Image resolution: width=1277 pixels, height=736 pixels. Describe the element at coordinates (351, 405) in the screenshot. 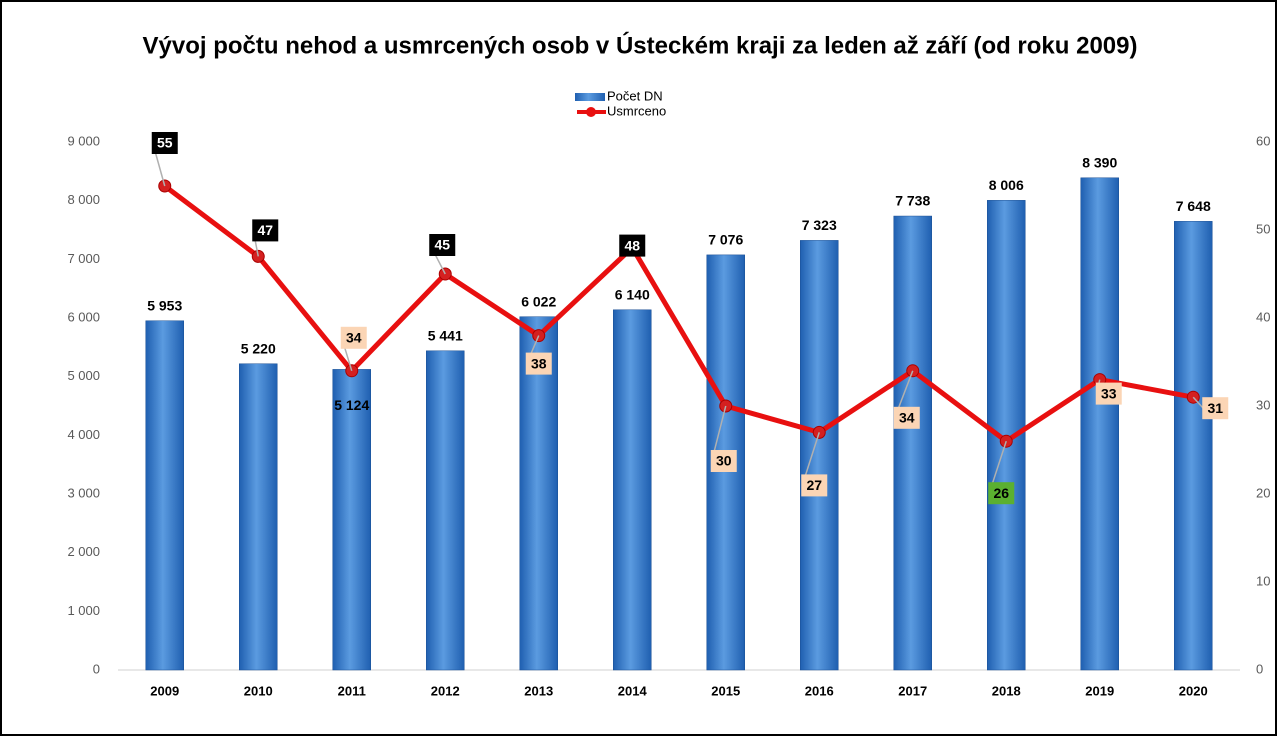

I see `bar-value-label: 5 124` at that location.